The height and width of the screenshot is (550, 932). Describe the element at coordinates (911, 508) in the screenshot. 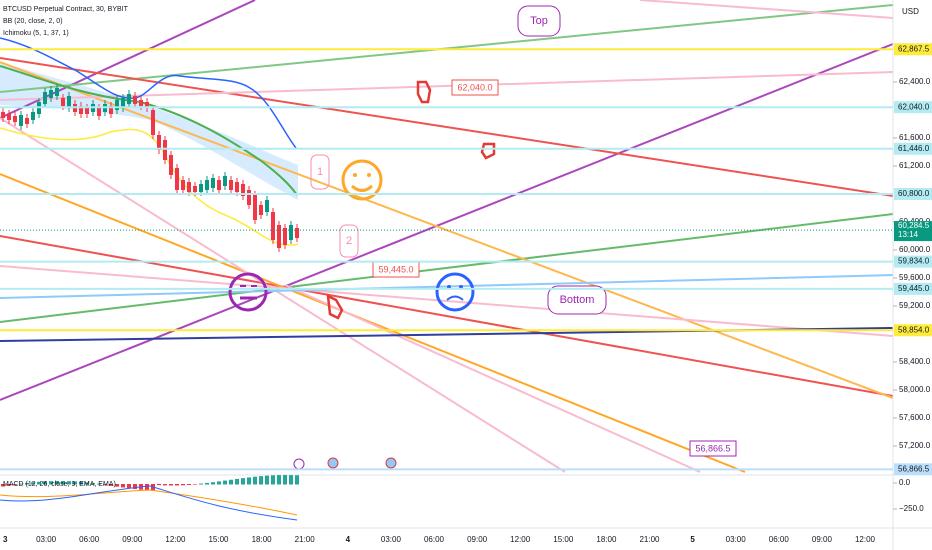

I see `macd-tick-label: −250.0` at that location.